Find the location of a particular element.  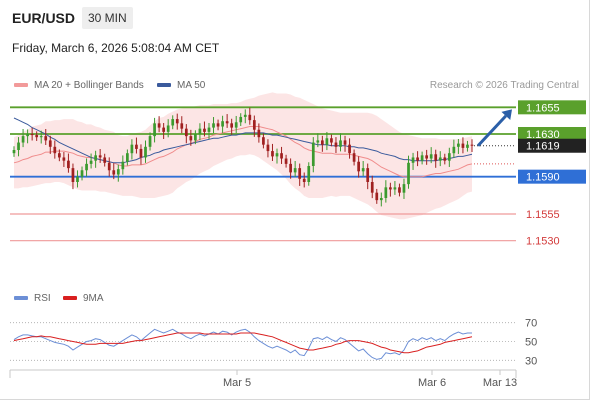

rsi-ma9-line is located at coordinates (243, 343).